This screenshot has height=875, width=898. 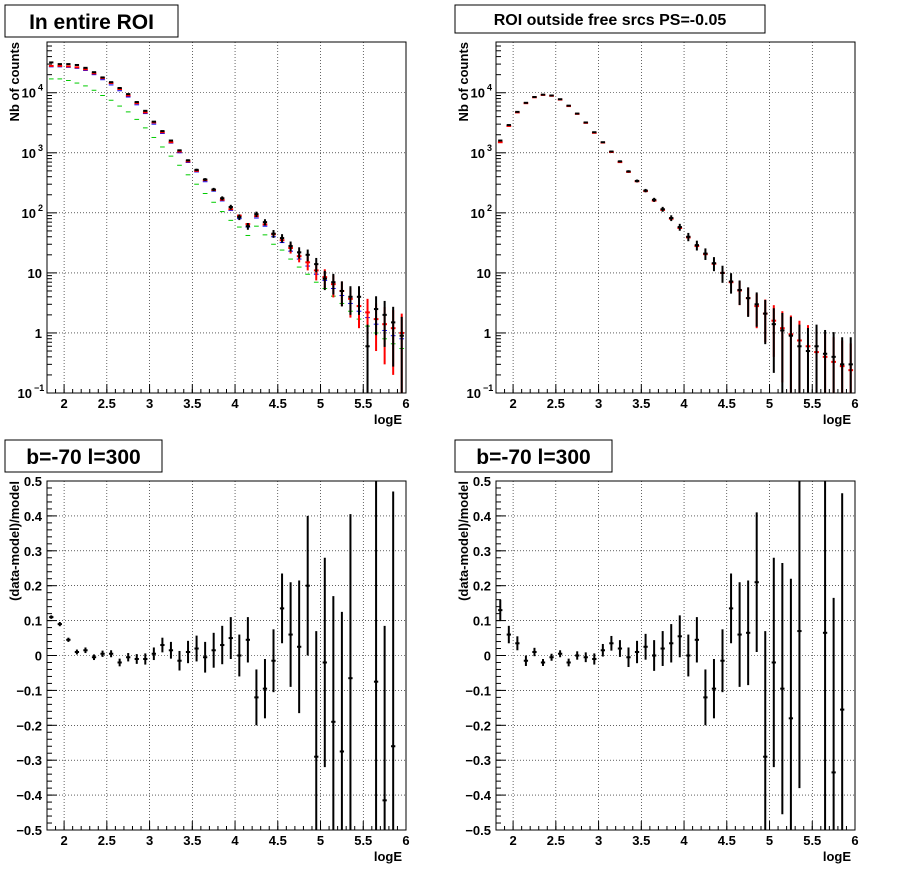 I want to click on chart-title: ROI outside free srcs PS=-0.05, so click(x=610, y=20).